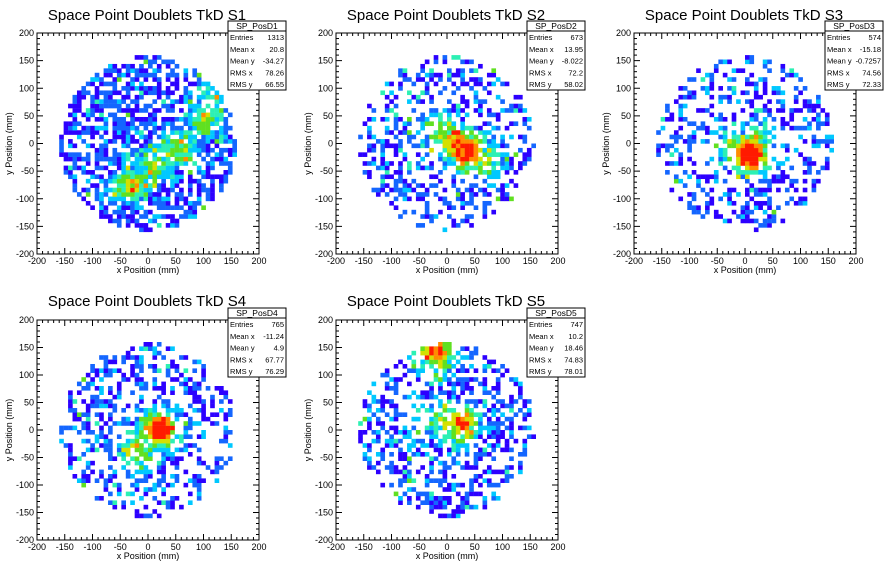  I want to click on x-tick-label: -100, so click(92, 261).